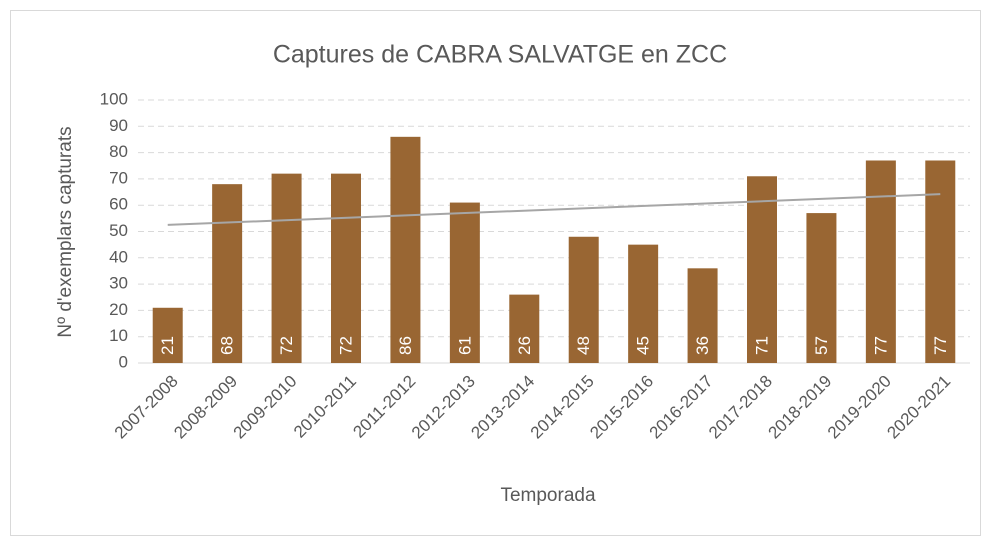 The height and width of the screenshot is (538, 989). What do you see at coordinates (118, 335) in the screenshot?
I see `y-tick-label: 10` at bounding box center [118, 335].